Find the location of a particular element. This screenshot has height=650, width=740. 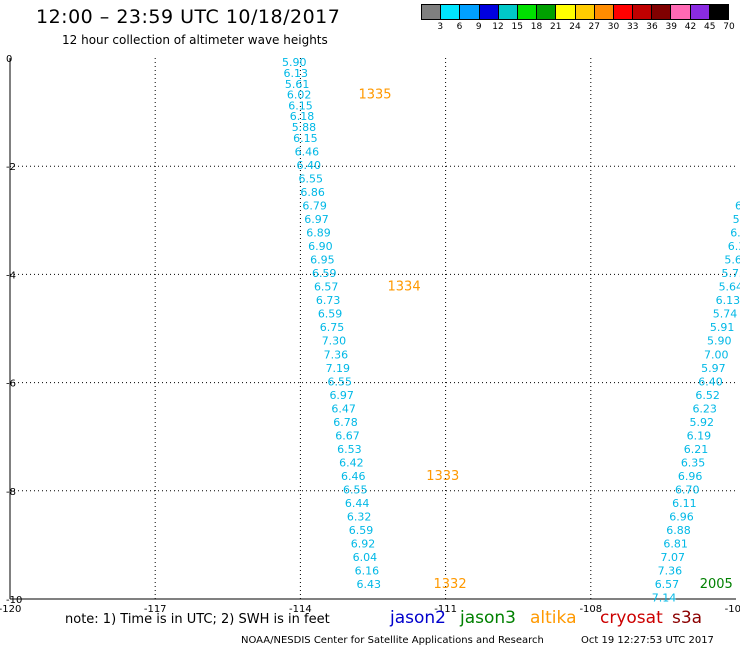

y-tick-label: -2 is located at coordinates (11, 167).